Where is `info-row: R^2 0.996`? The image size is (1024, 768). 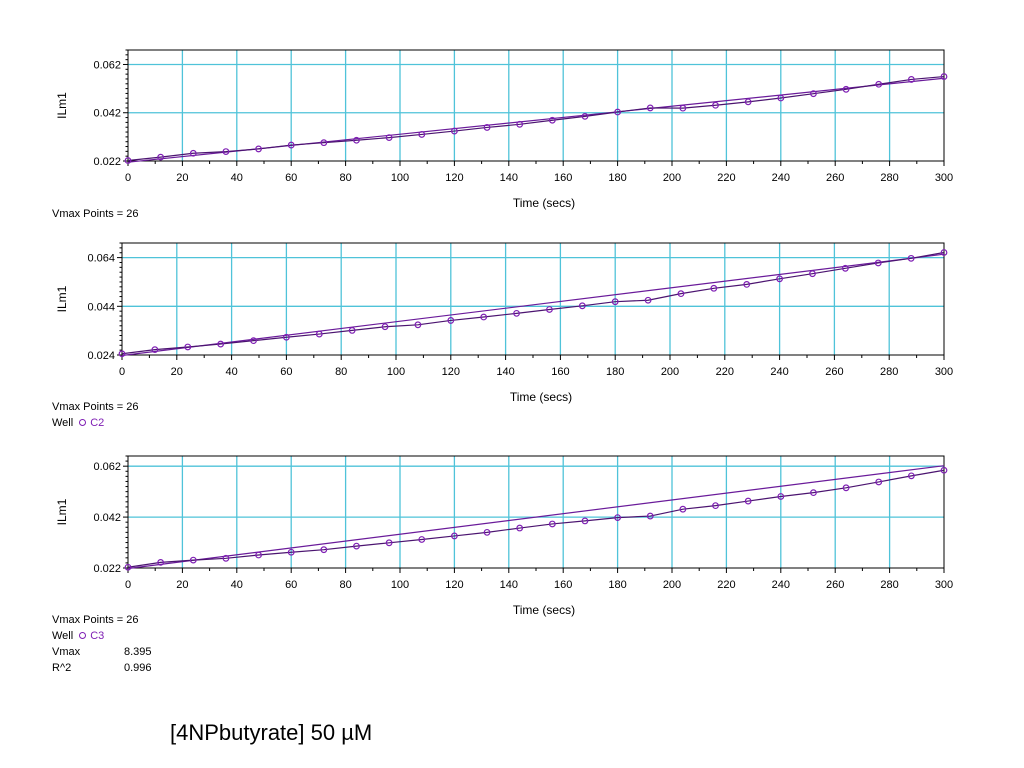
info-row: R^2 0.996 is located at coordinates (102, 668).